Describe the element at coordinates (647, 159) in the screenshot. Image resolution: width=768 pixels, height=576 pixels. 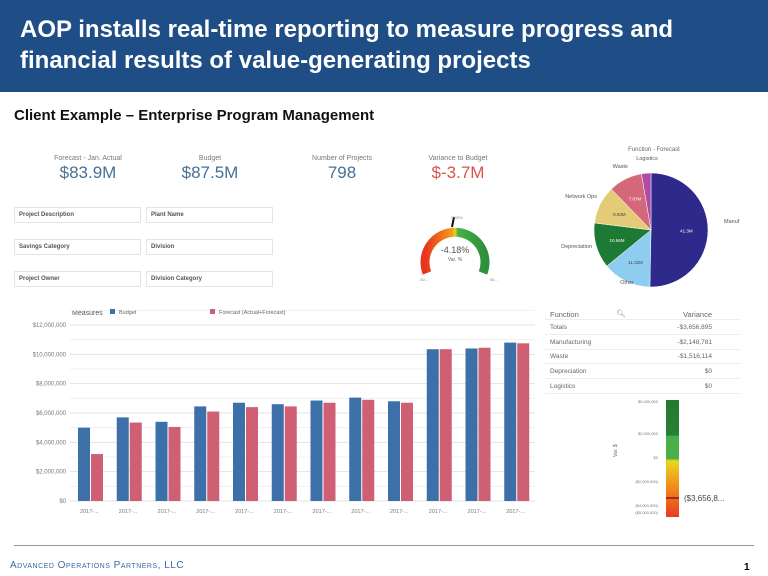
I see `pie-category-label: Logistics` at that location.